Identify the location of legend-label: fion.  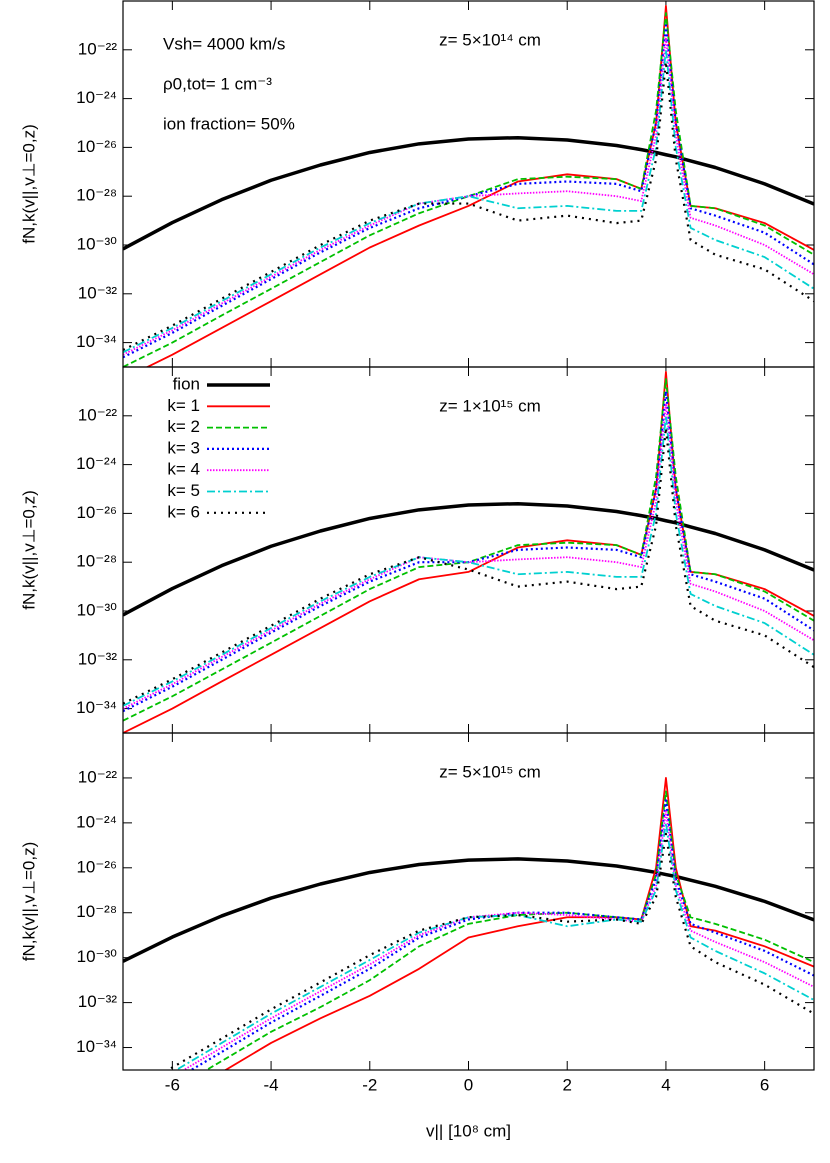
(186, 383).